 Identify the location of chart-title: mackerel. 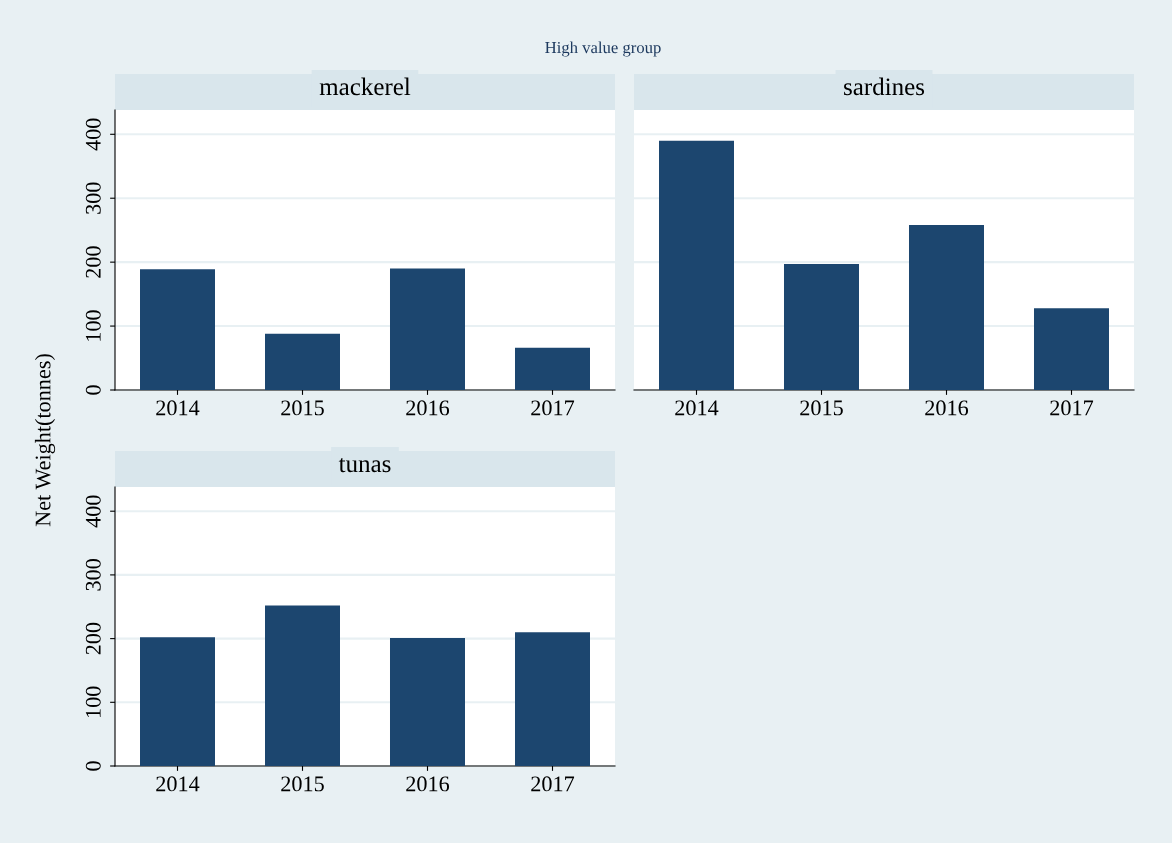
(365, 86).